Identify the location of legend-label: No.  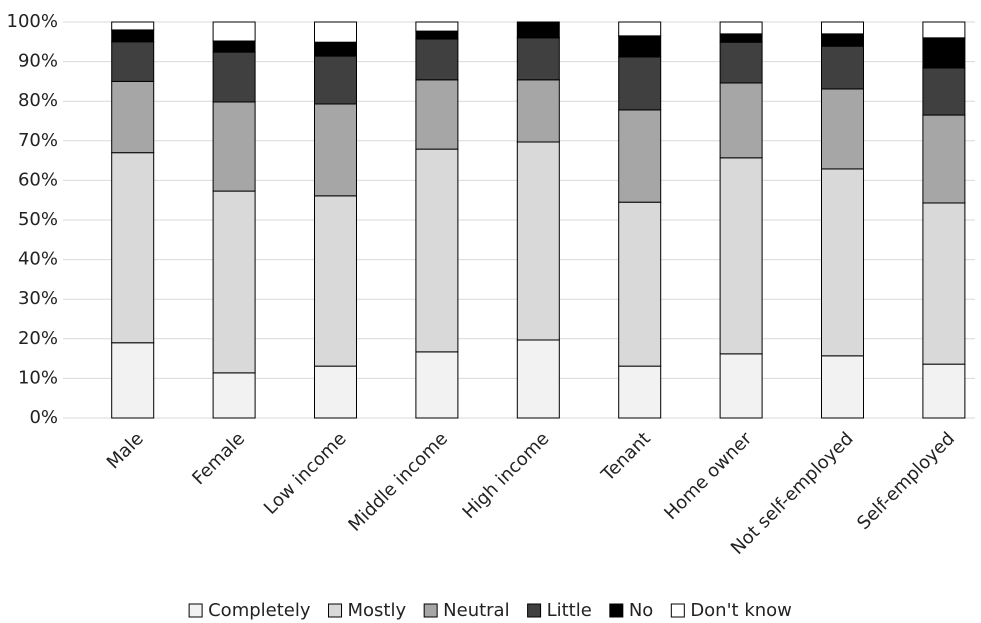
(641, 610).